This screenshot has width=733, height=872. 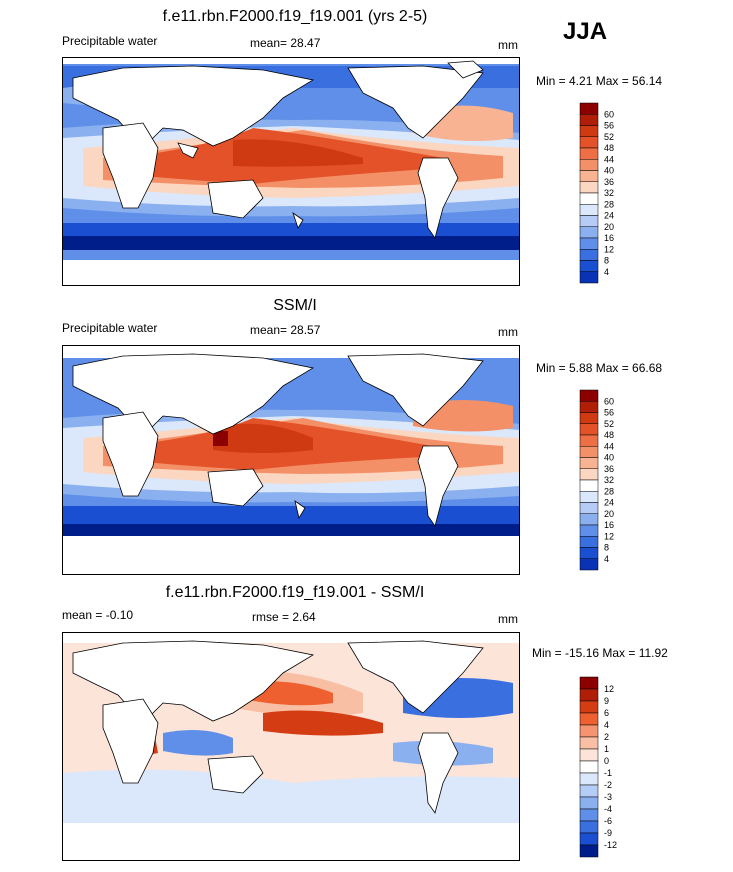 I want to click on panel-3-mean-label: mean = -0.10, so click(x=98, y=615).